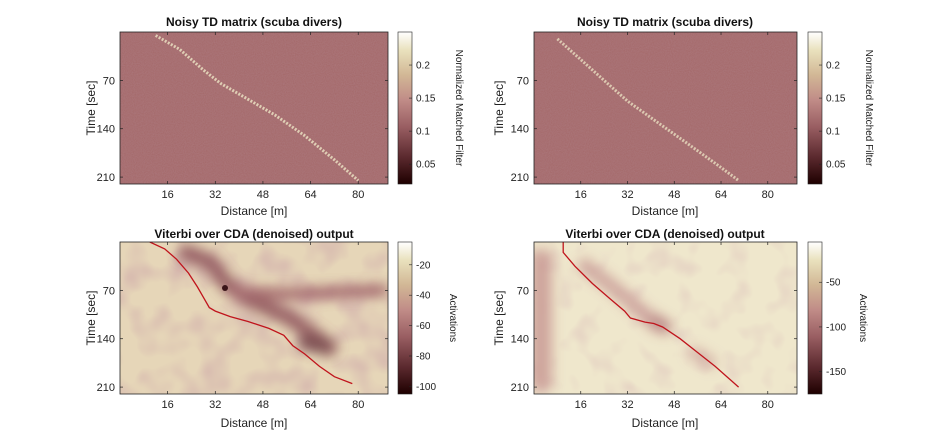 Image resolution: width=936 pixels, height=444 pixels. What do you see at coordinates (427, 318) in the screenshot?
I see `colorbar: -20 -40 -60 -80 -100 Activations` at bounding box center [427, 318].